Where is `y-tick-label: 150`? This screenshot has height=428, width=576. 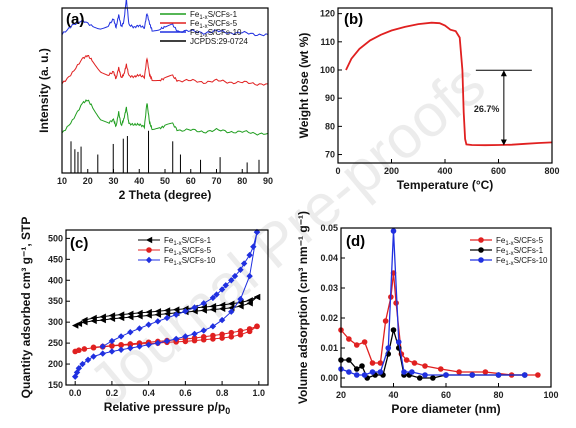 y-tick-label: 150 is located at coordinates (55, 385).